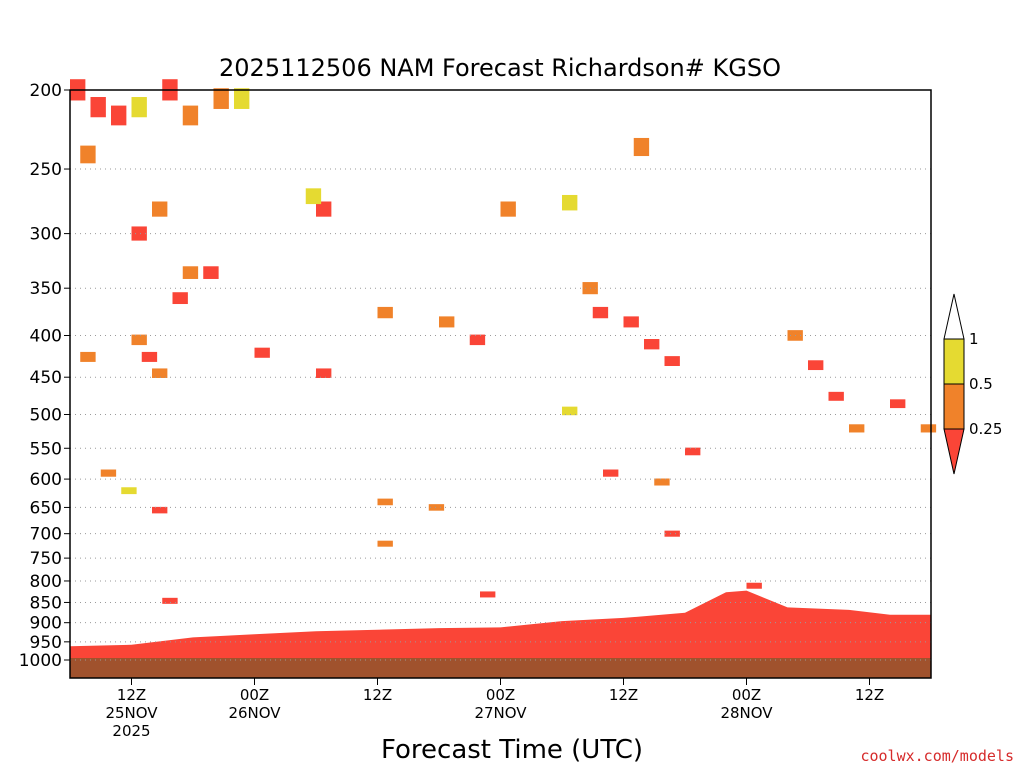 The height and width of the screenshot is (768, 1024). I want to click on y-tick-label: 850, so click(46, 603).